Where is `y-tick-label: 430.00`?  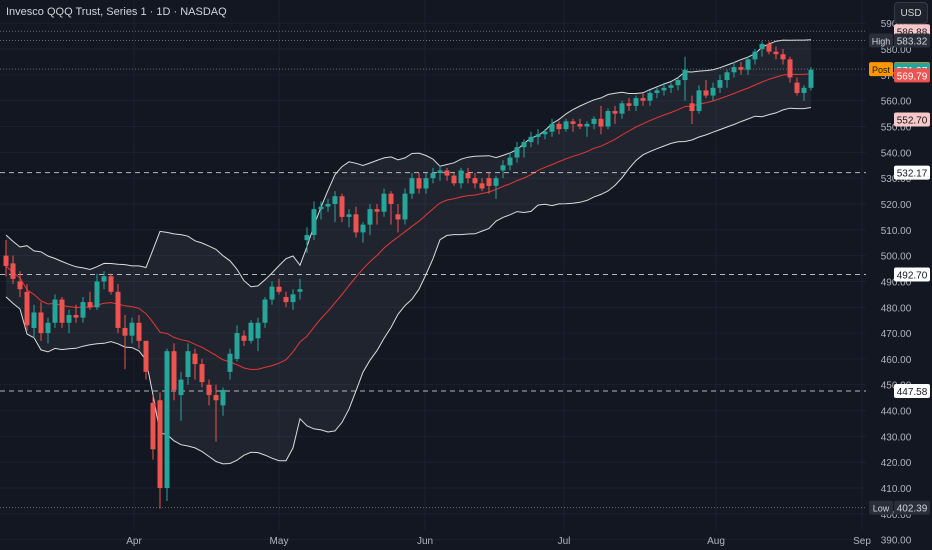
y-tick-label: 430.00 is located at coordinates (896, 437).